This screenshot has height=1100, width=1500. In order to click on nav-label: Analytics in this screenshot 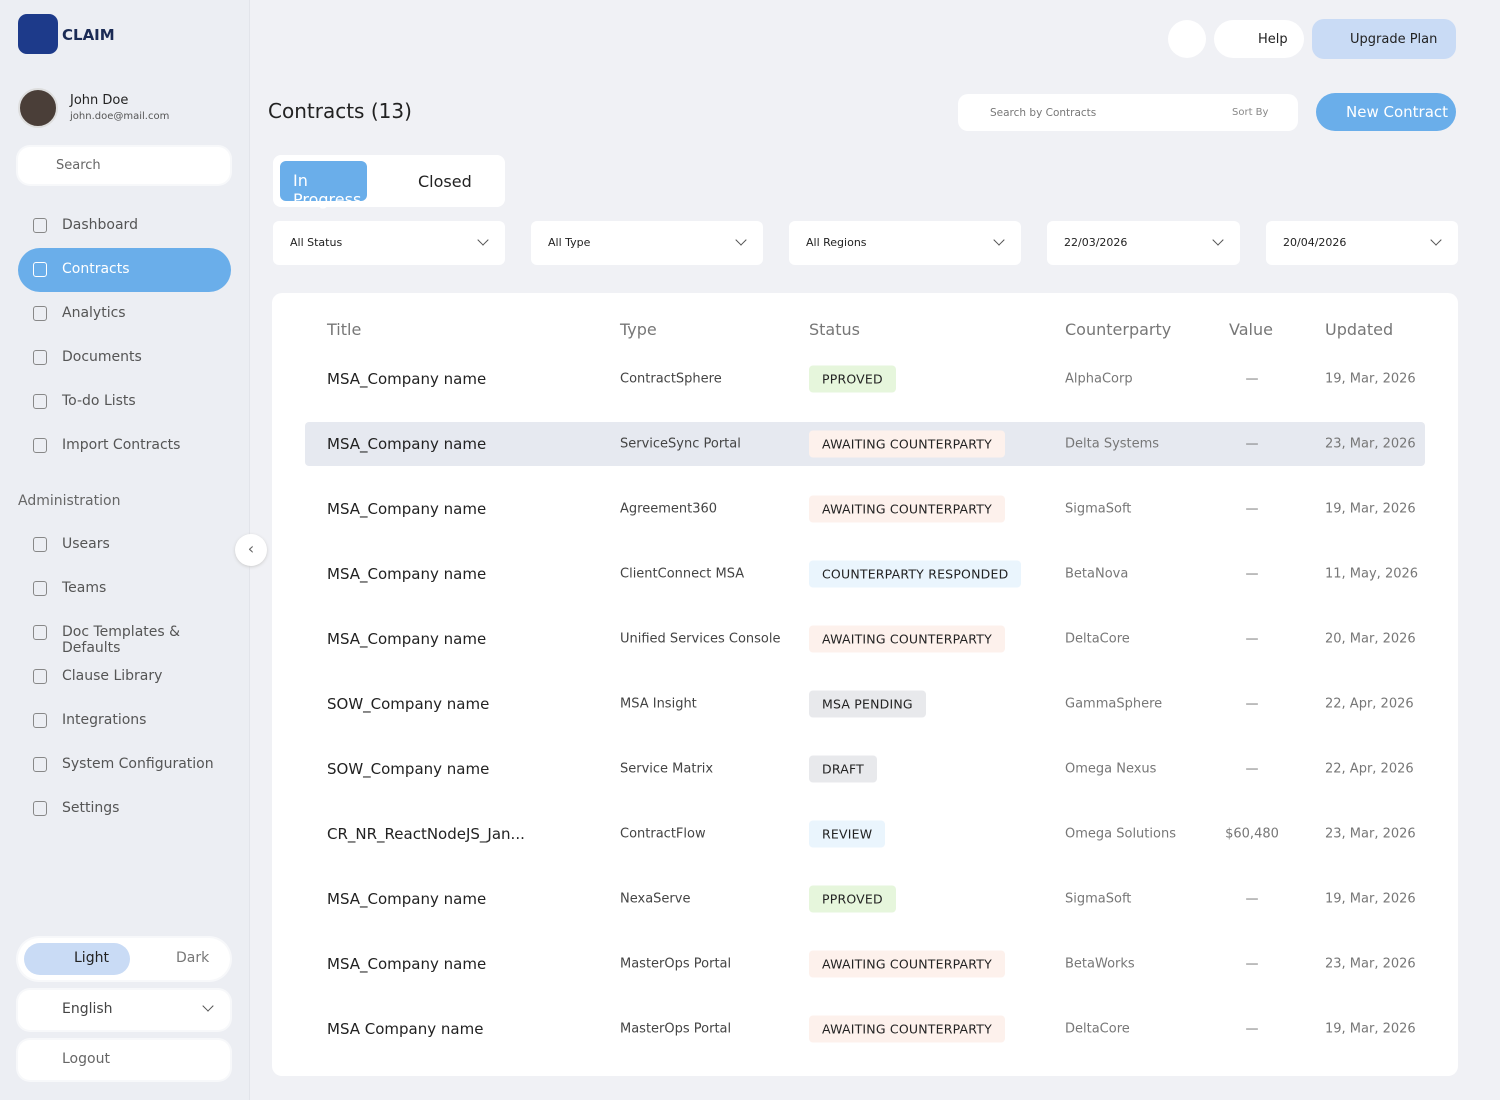, I will do `click(94, 313)`.